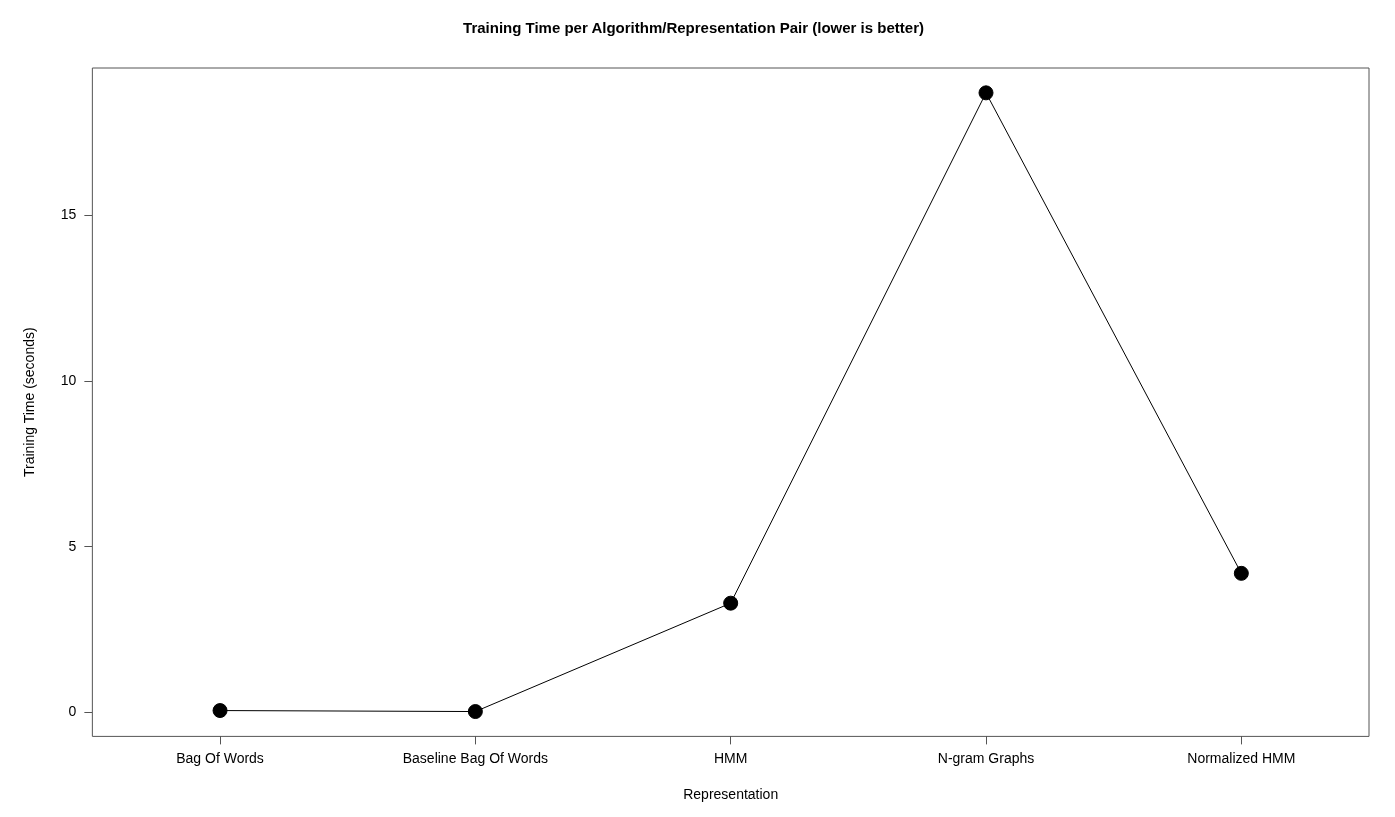 This screenshot has height=817, width=1395. Describe the element at coordinates (220, 757) in the screenshot. I see `x-tick-label: Bag Of Words` at that location.